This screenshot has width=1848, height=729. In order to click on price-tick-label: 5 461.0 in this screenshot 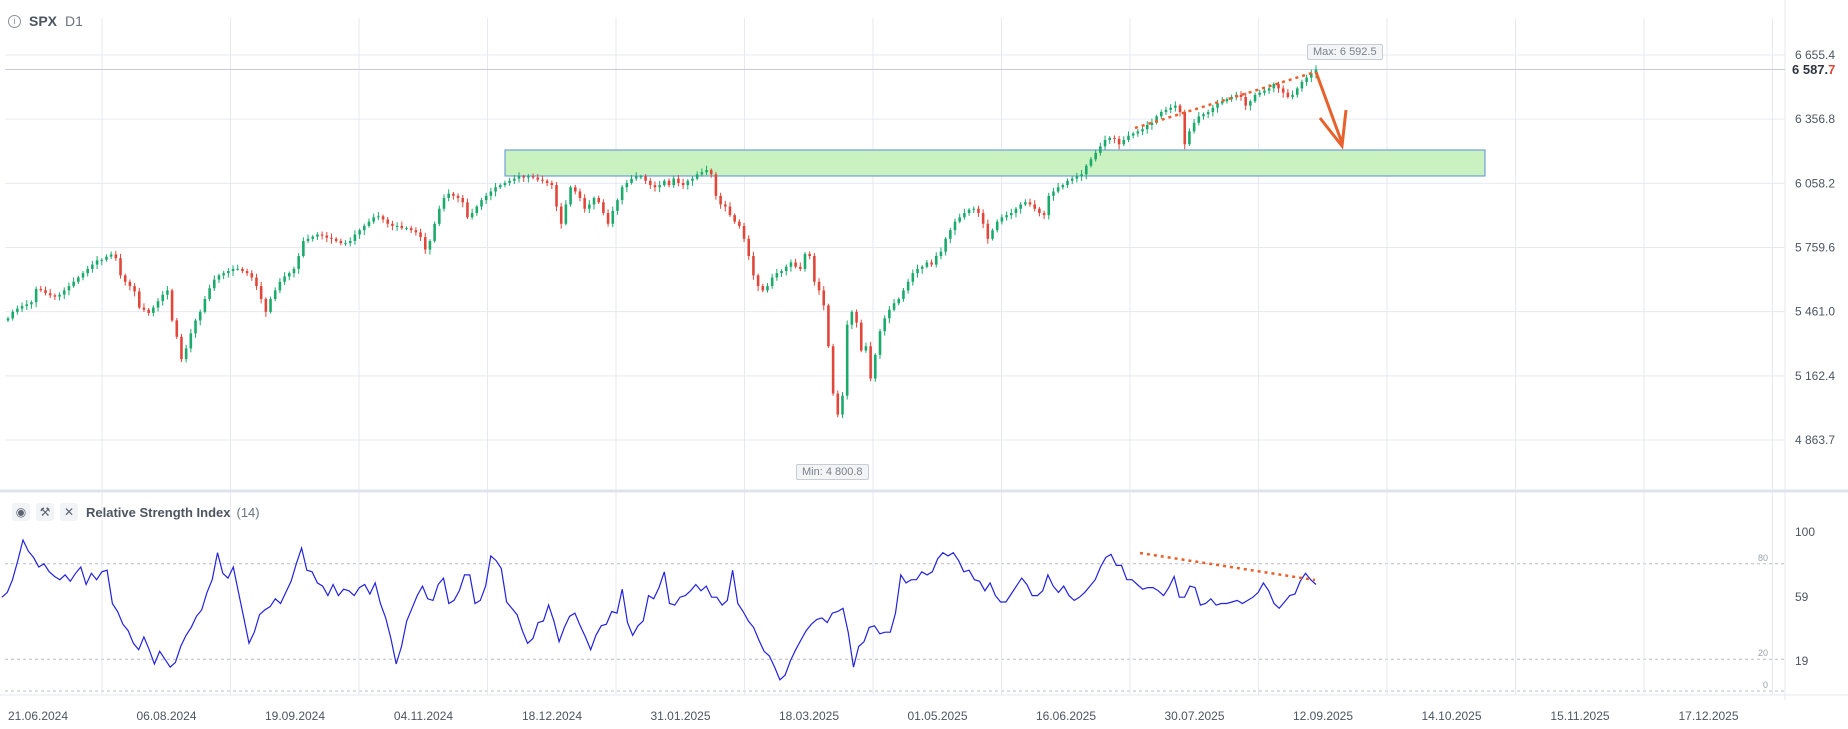, I will do `click(1815, 312)`.